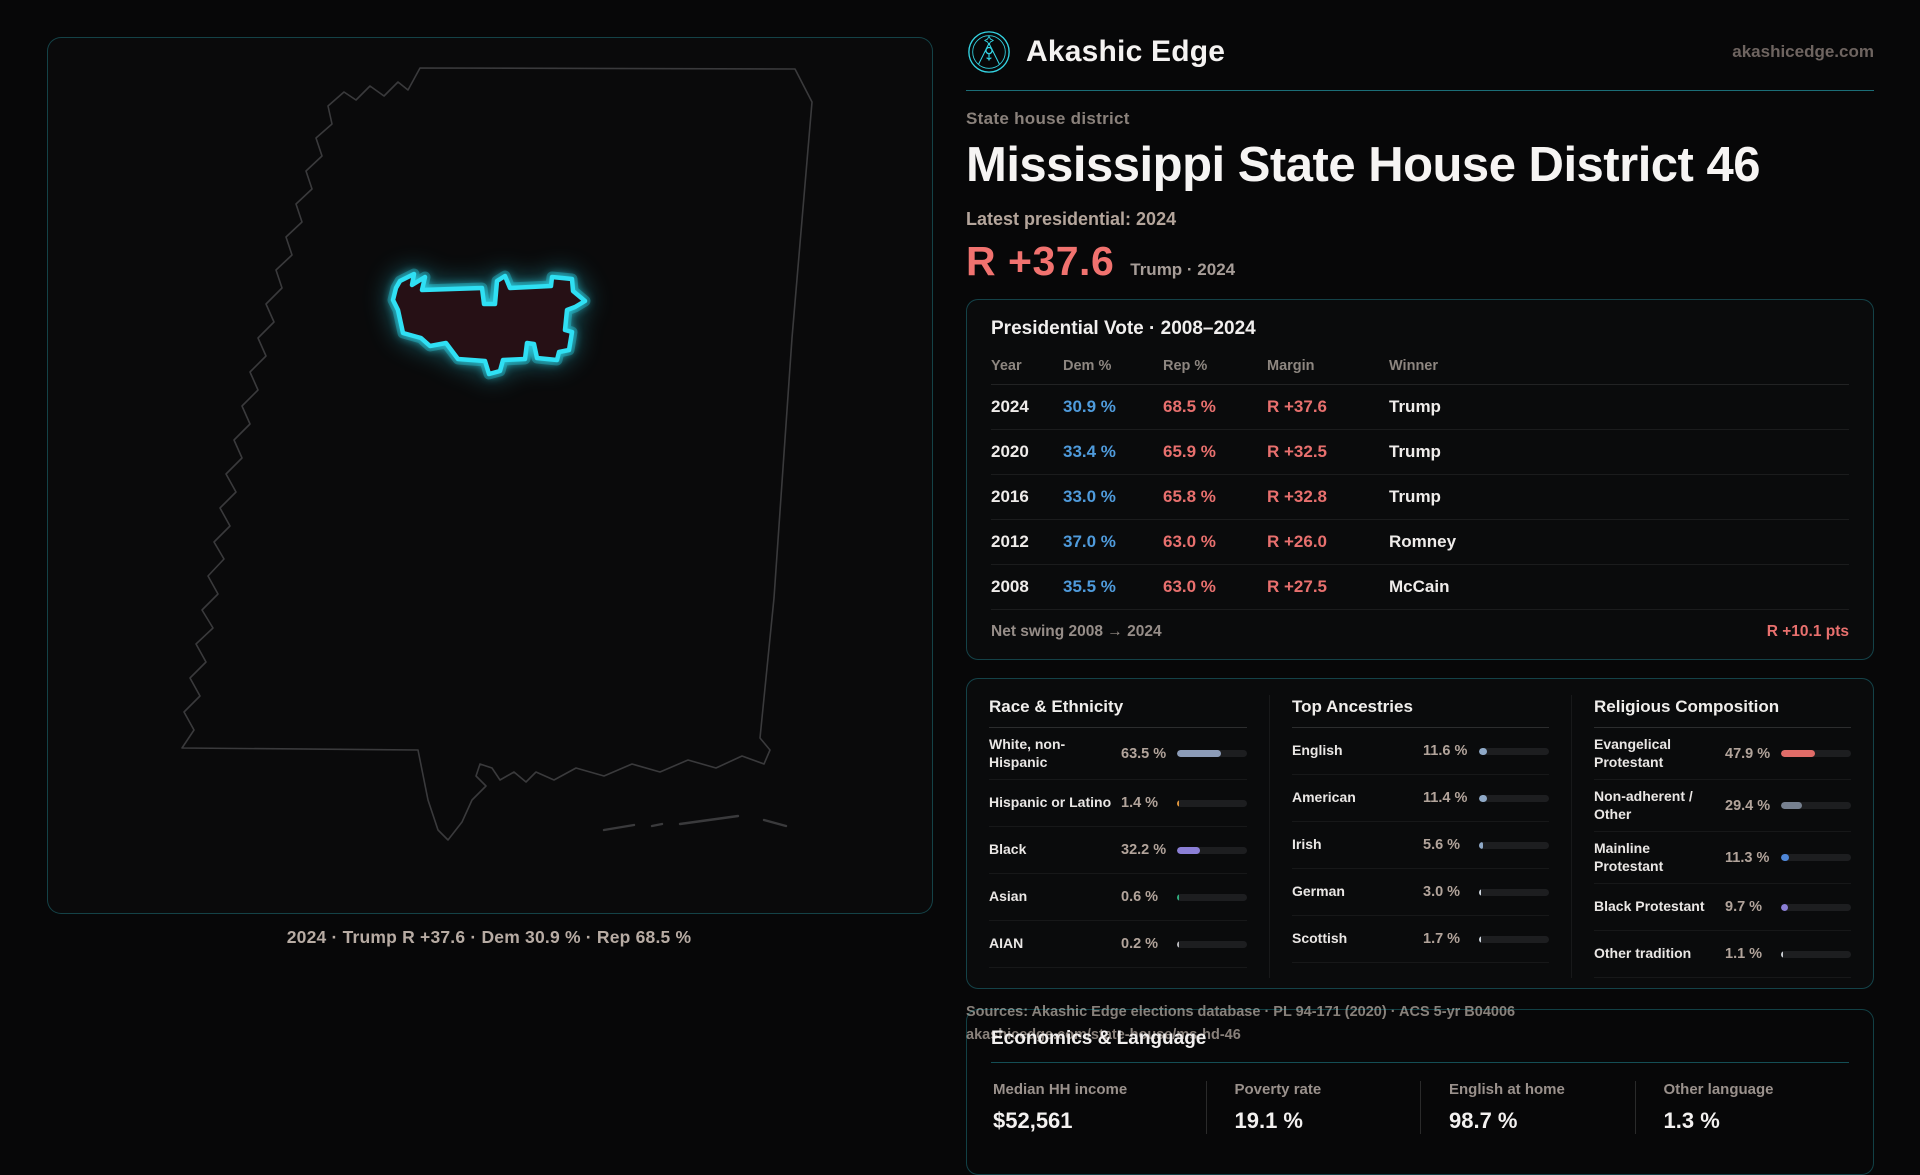 This screenshot has height=1175, width=1920. What do you see at coordinates (1629, 857) in the screenshot?
I see `stat-label: Mainline Protestant` at bounding box center [1629, 857].